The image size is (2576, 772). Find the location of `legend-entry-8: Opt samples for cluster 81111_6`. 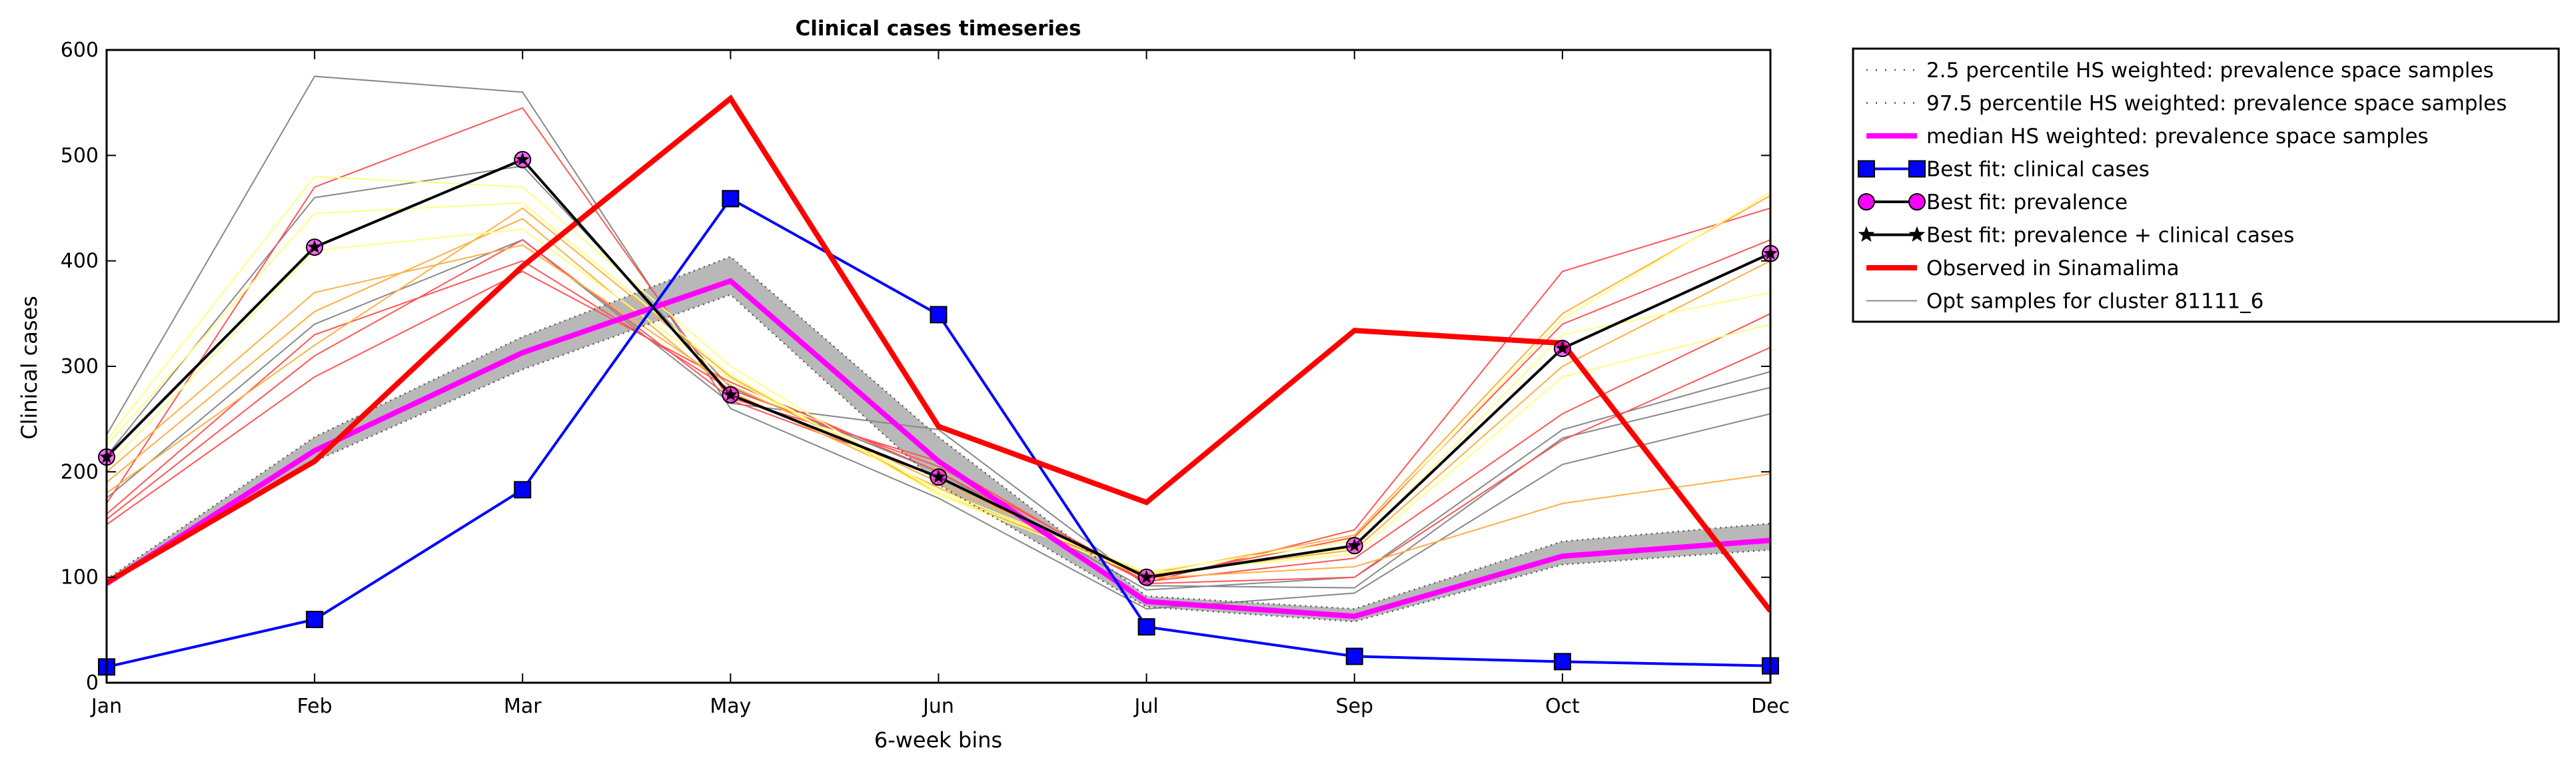

legend-entry-8: Opt samples for cluster 81111_6 is located at coordinates (2064, 302).